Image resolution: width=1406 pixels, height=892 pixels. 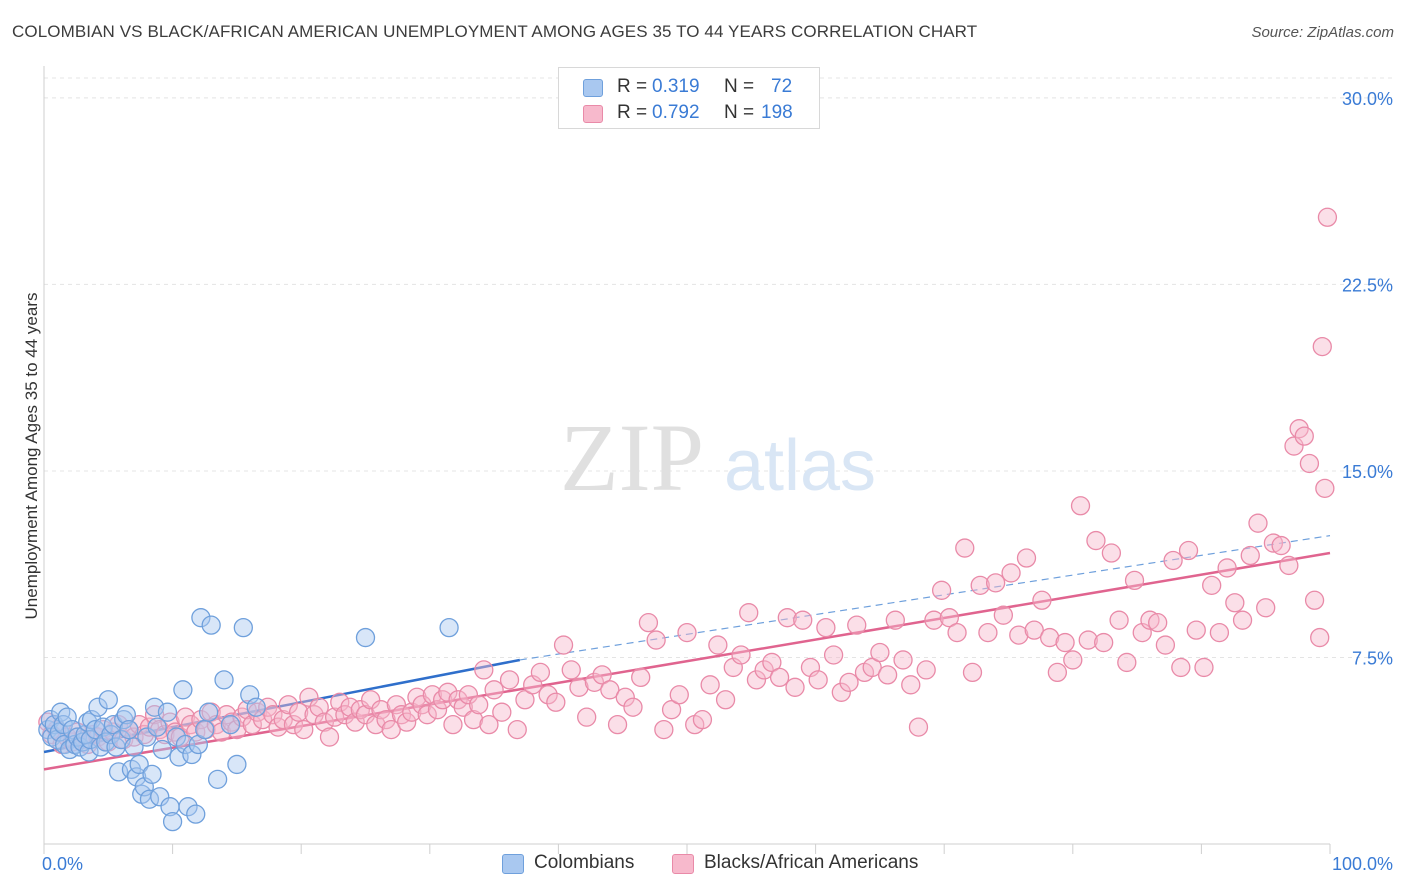 I want to click on series-colombians, so click(x=248, y=720).